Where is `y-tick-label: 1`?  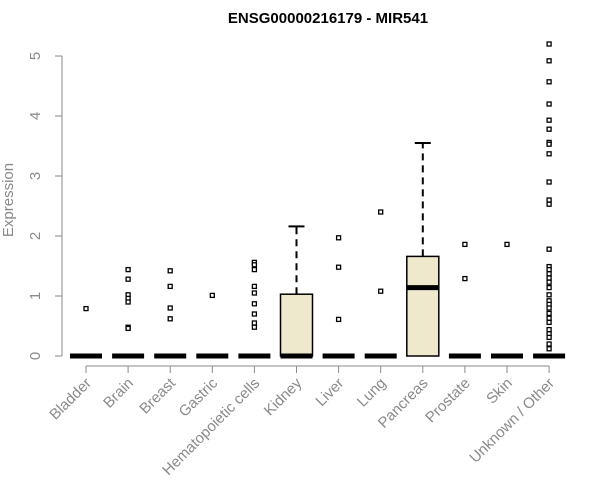
y-tick-label: 1 is located at coordinates (35, 296).